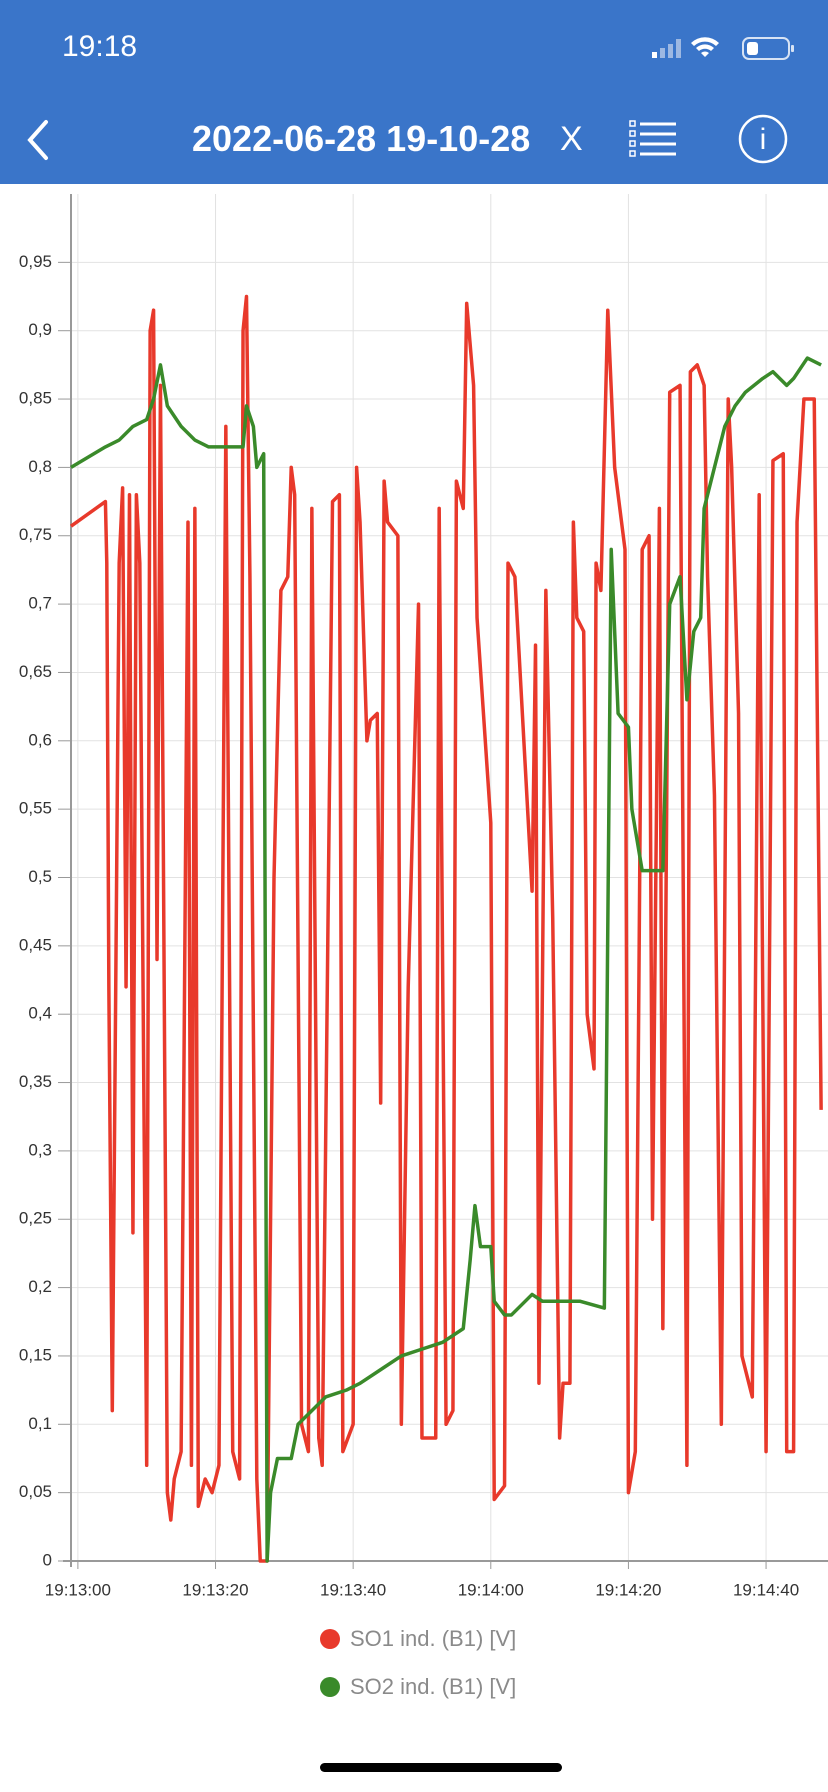 This screenshot has width=828, height=1792. Describe the element at coordinates (361, 138) in the screenshot. I see `header-title: 2022-06-28 19-10-28` at that location.